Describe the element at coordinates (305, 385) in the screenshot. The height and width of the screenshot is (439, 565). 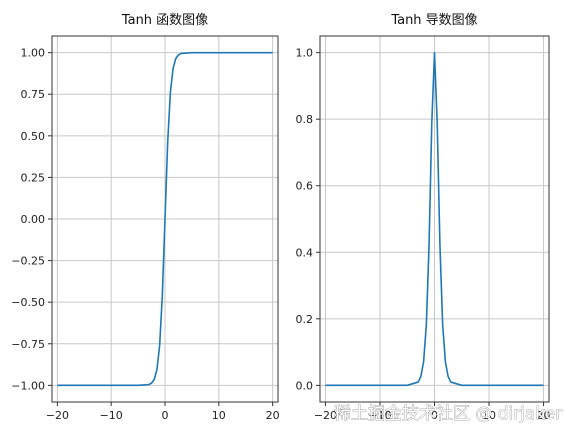
I see `y-tick-label: 0.0` at that location.